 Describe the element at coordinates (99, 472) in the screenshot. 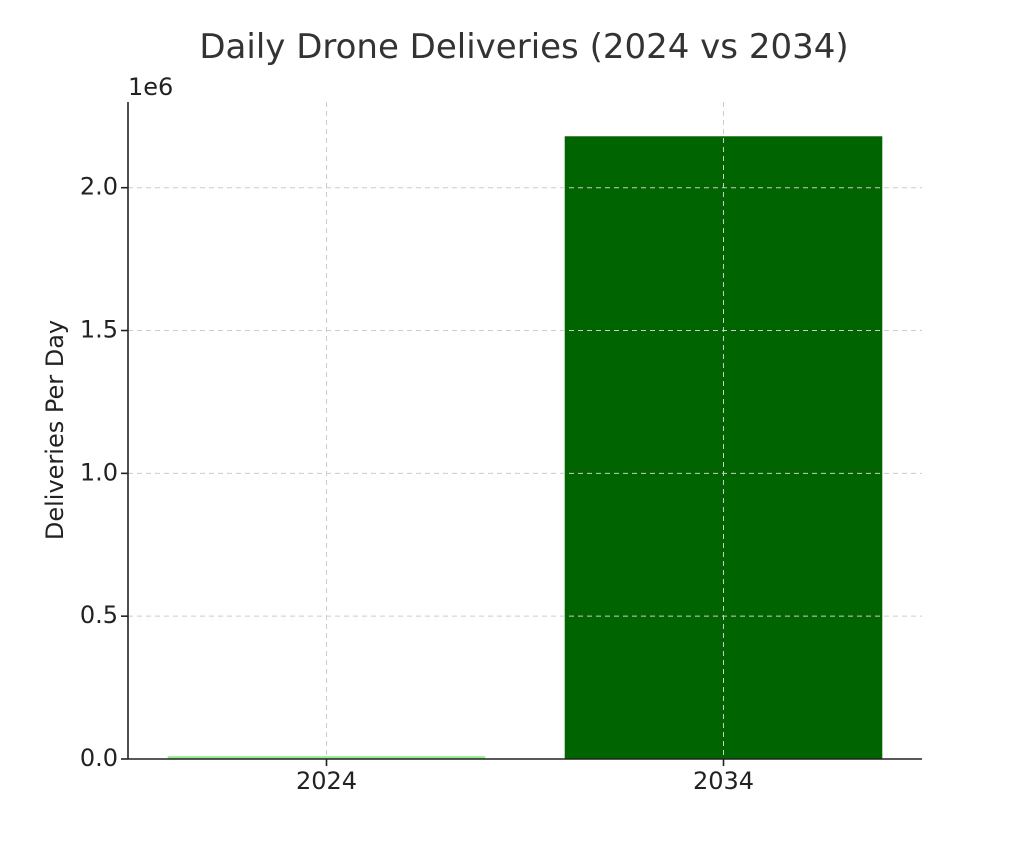

I see `y-tick-label: 1.0` at that location.